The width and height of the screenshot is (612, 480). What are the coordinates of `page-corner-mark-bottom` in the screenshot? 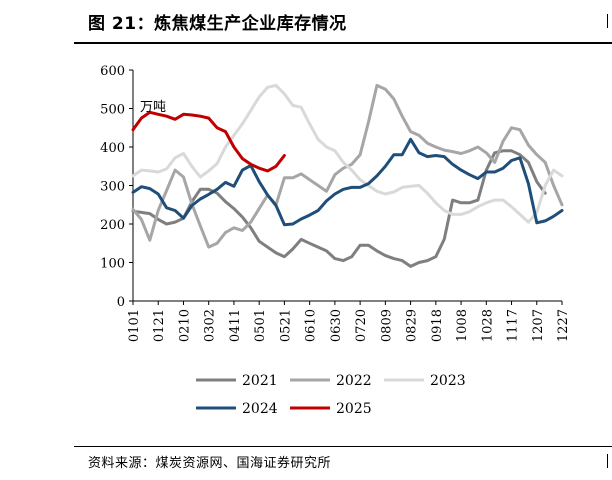 It's located at (609, 461).